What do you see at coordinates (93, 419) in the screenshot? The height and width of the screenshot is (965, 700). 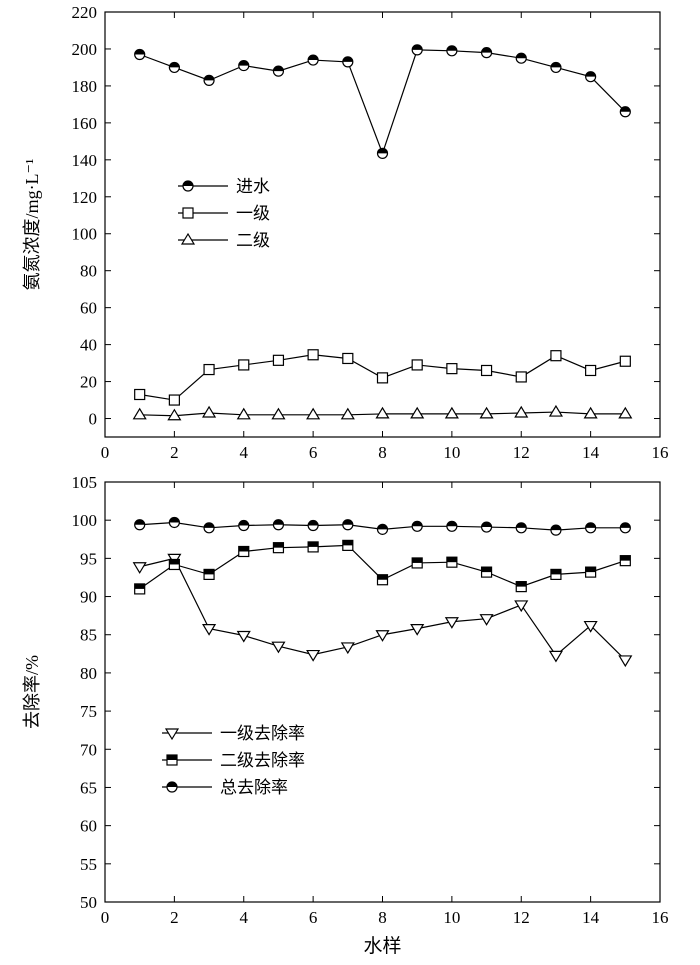 I see `y-tick-label: 0` at bounding box center [93, 419].